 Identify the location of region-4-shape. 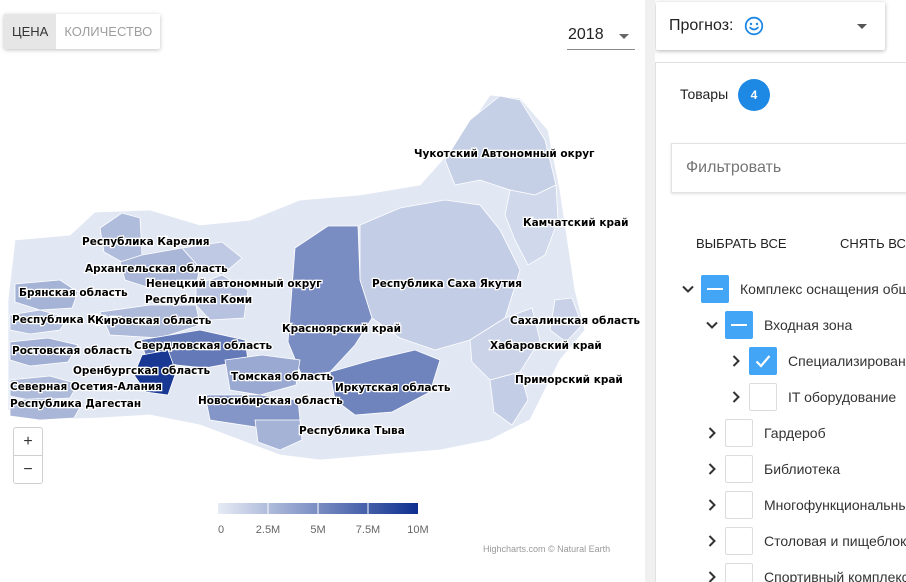
(160, 268).